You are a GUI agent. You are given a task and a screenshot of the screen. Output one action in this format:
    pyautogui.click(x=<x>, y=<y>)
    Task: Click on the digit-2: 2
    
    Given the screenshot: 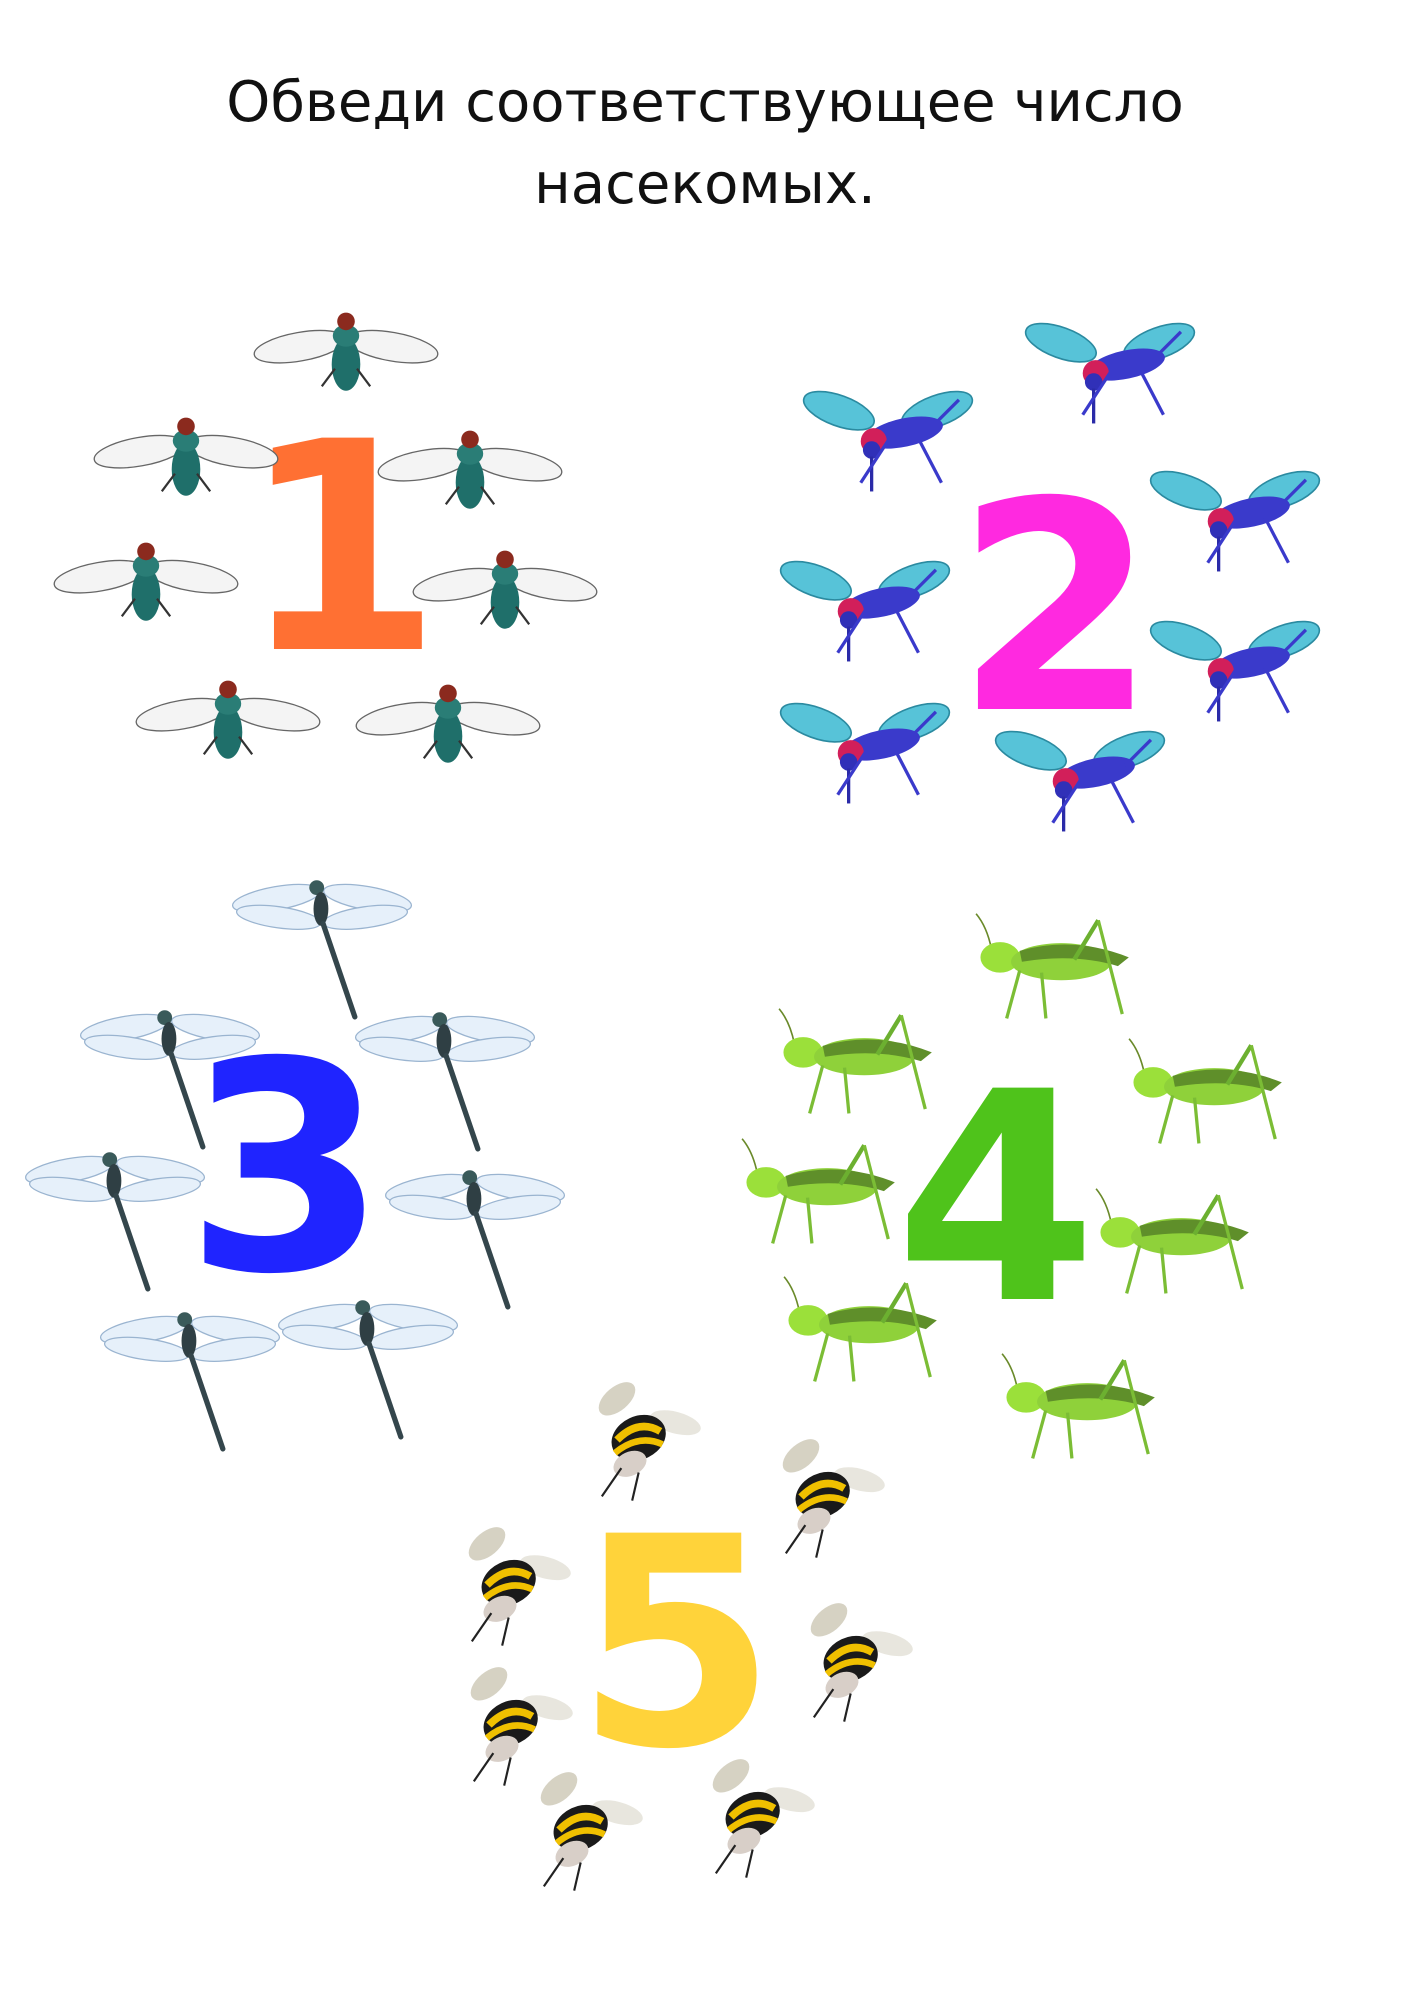 What is the action you would take?
    pyautogui.click(x=1056, y=609)
    